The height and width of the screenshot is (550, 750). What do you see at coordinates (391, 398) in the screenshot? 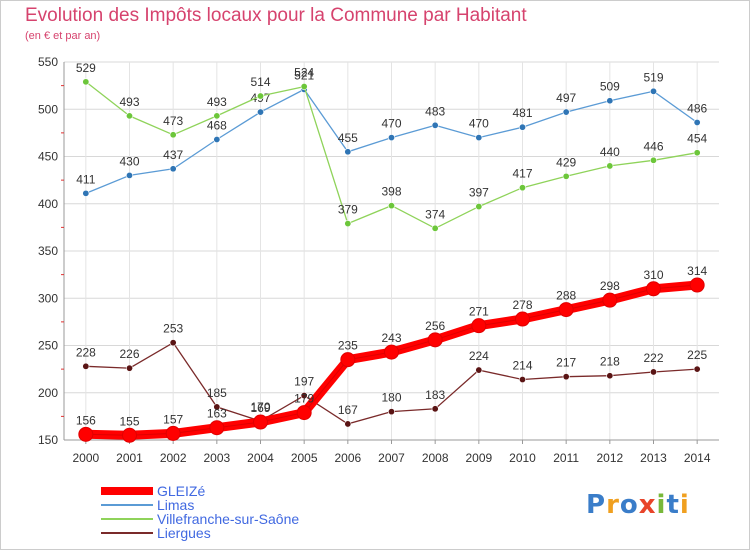
I see `data-label: 180` at bounding box center [391, 398].